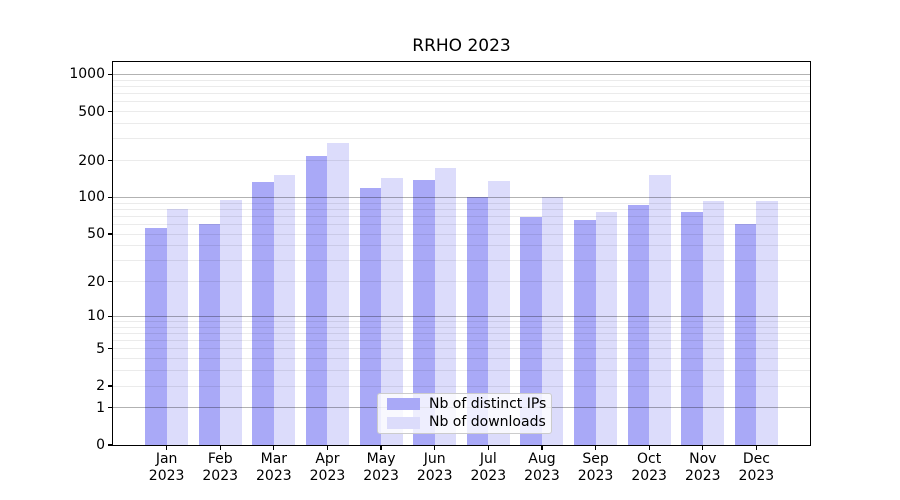  What do you see at coordinates (424, 312) in the screenshot?
I see `bar-jun-ips` at bounding box center [424, 312].